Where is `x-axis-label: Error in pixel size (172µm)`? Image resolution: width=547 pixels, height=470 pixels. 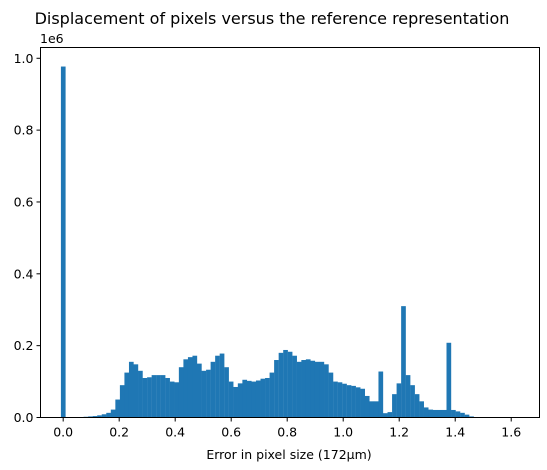
x-axis-label: Error in pixel size (172µm) is located at coordinates (288, 454).